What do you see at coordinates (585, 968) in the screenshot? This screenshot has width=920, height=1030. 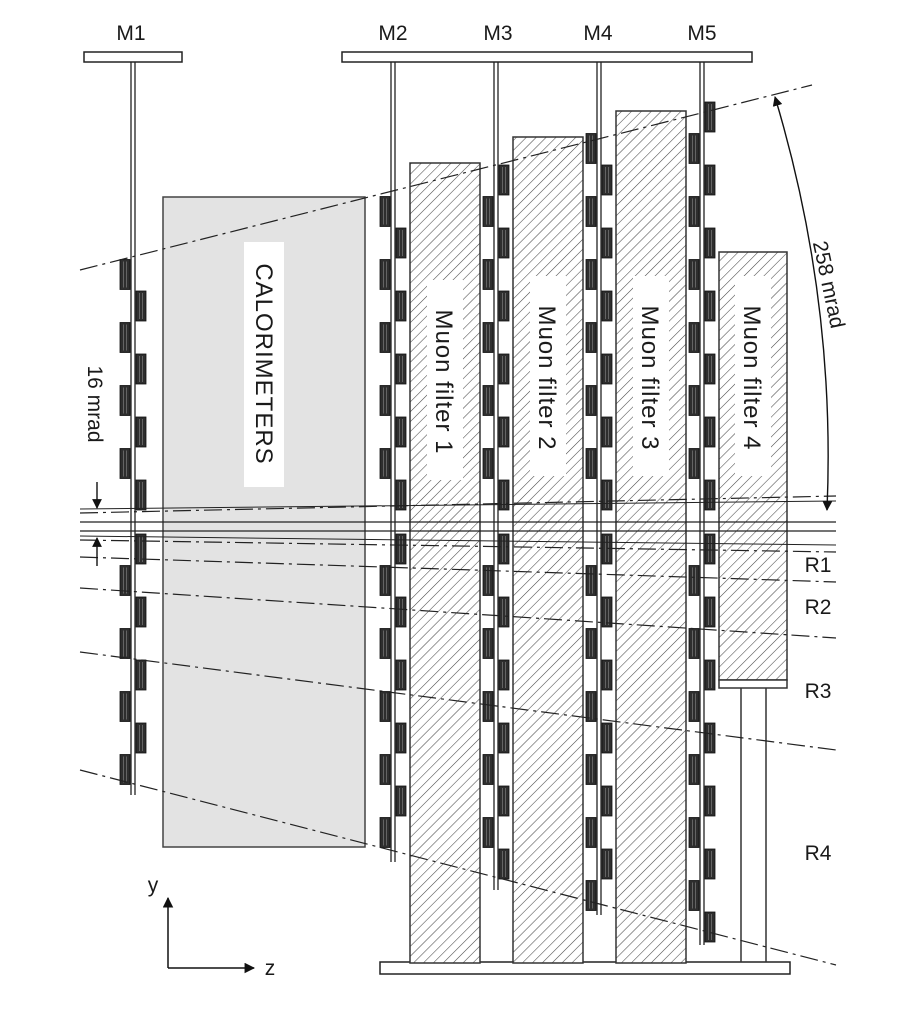 I see `base-support-beam` at bounding box center [585, 968].